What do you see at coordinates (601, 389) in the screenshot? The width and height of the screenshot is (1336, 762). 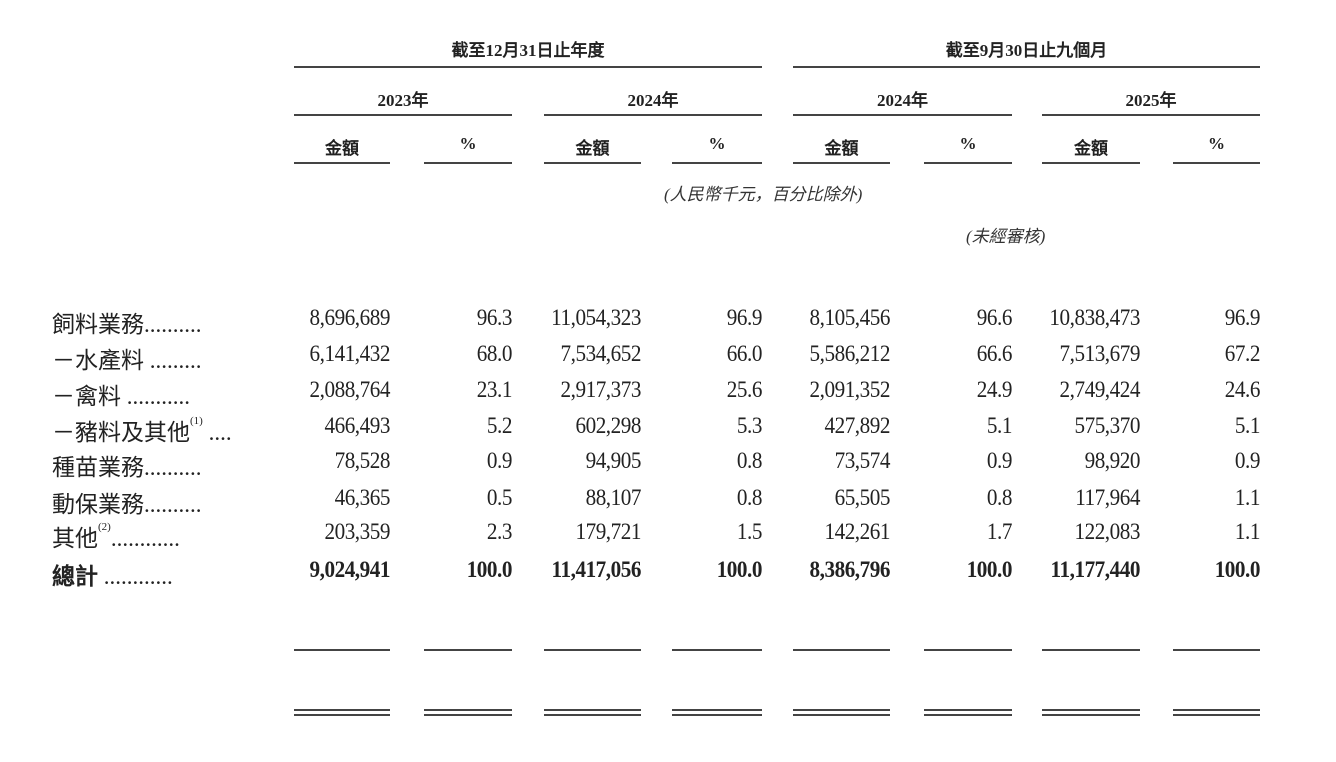 I see `amount-cell: 2,917,373` at bounding box center [601, 389].